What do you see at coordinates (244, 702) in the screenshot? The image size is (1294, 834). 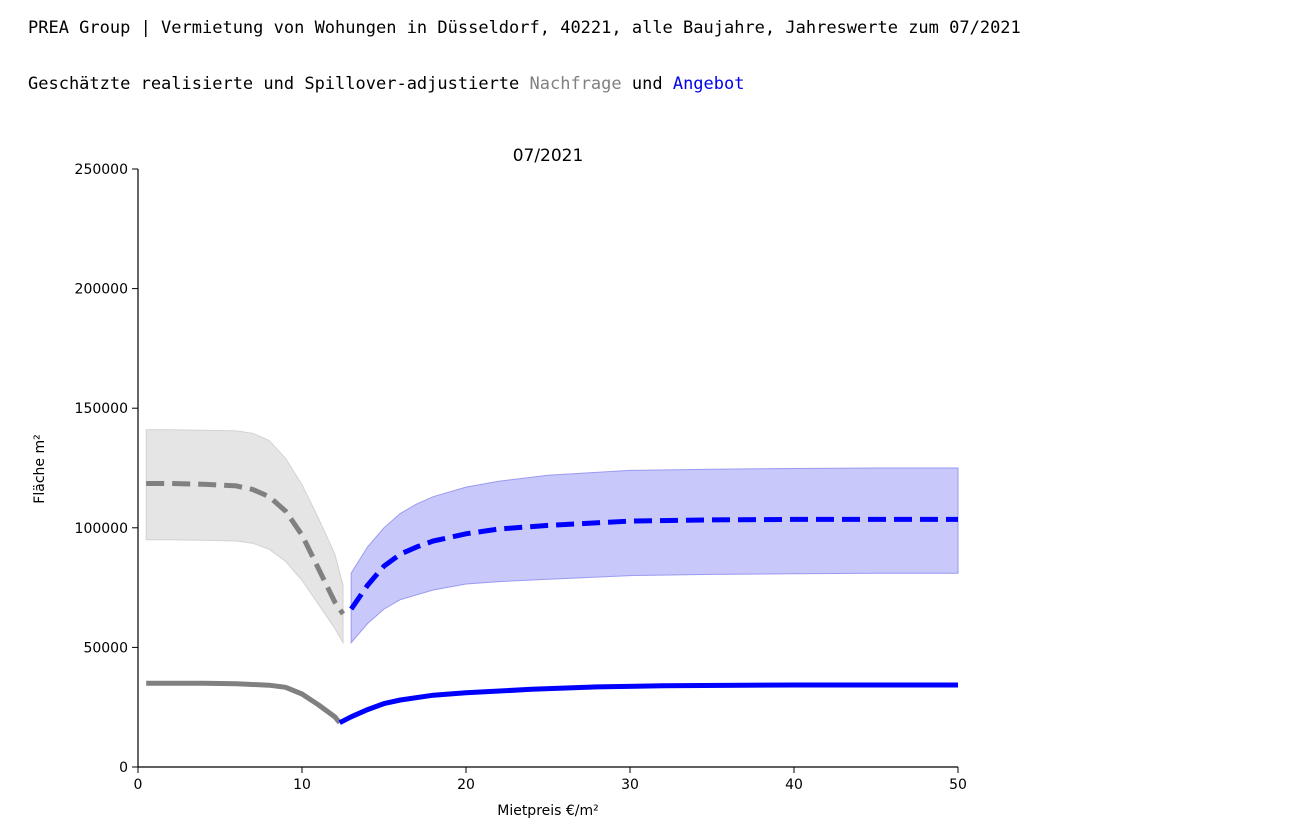 I see `demand_realized-line` at bounding box center [244, 702].